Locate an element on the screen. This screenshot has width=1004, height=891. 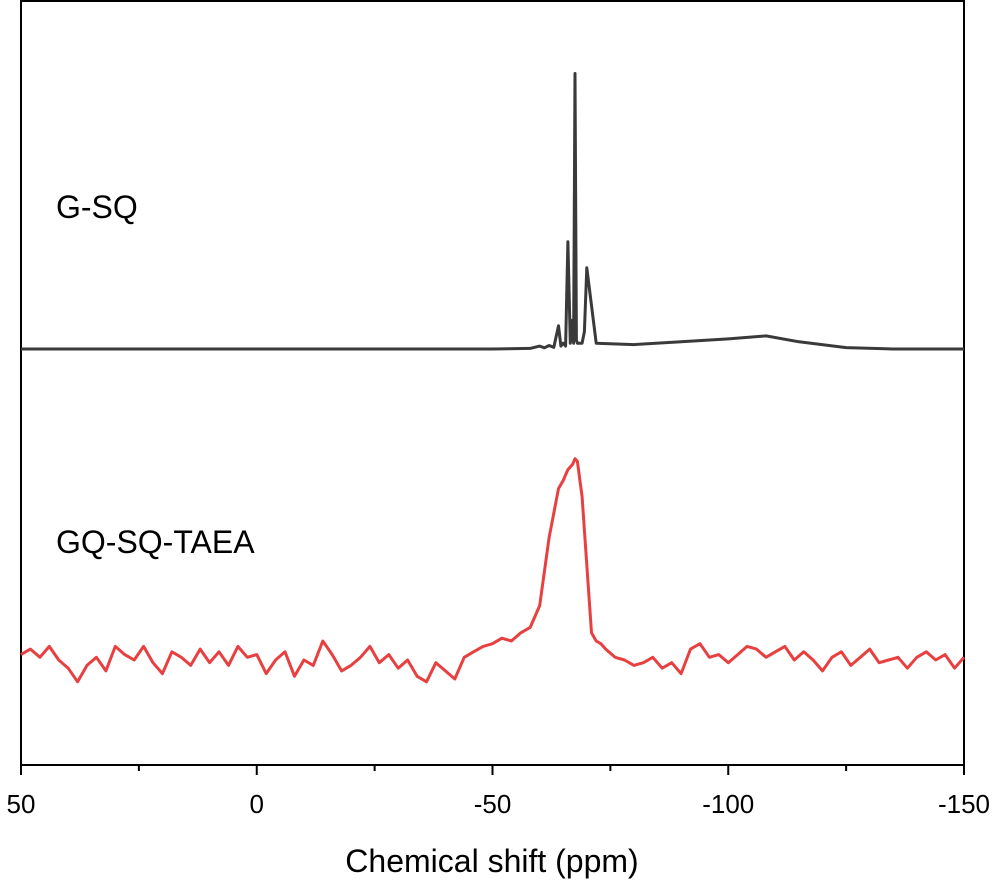
x-tick-label: 0 is located at coordinates (257, 804).